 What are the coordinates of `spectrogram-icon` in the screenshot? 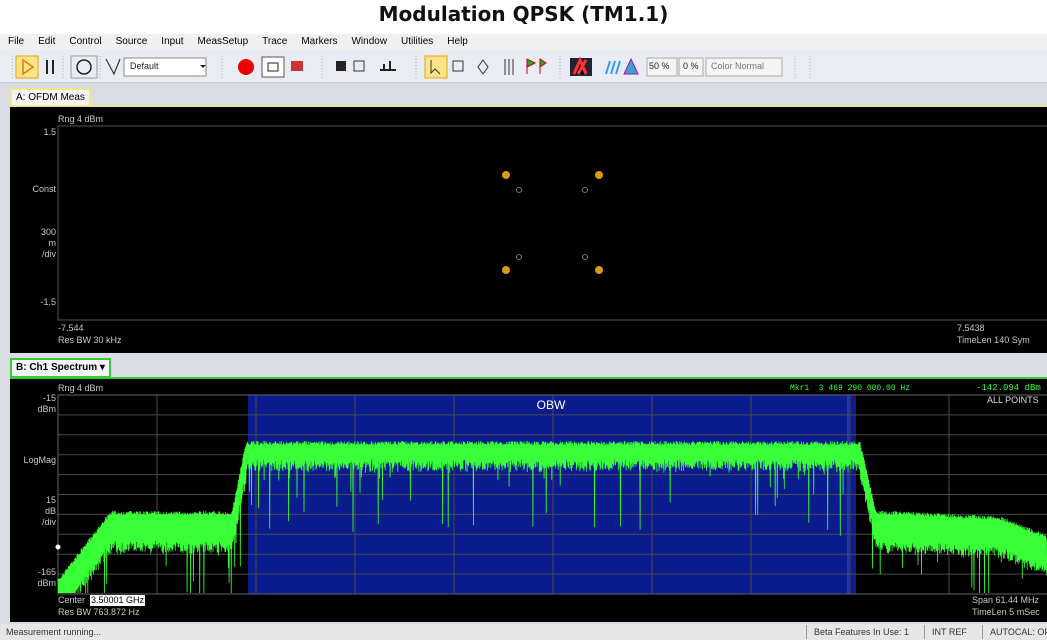 It's located at (580, 65).